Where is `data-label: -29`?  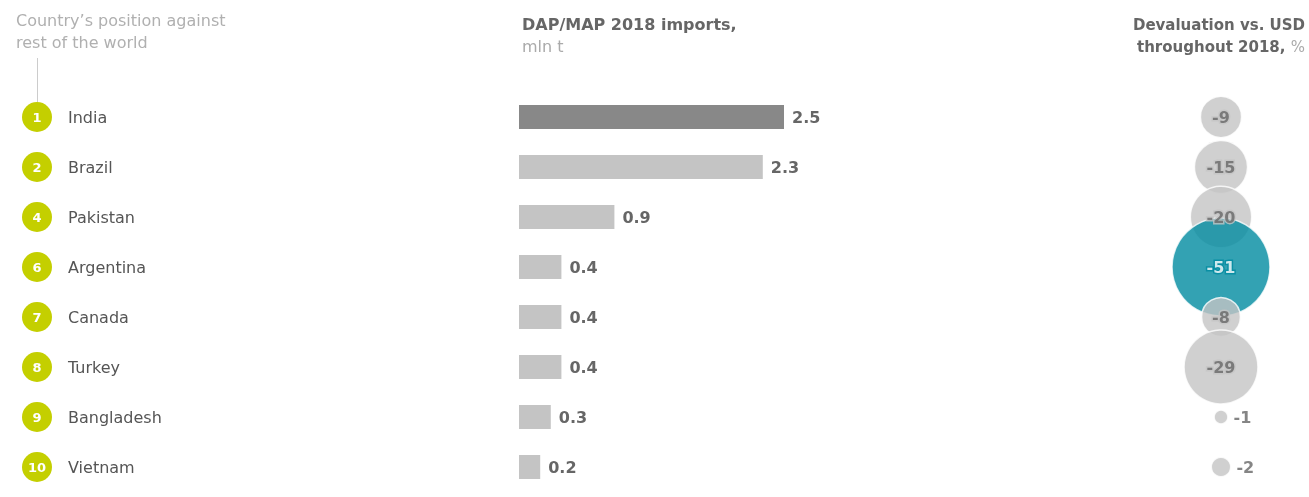
data-label: -29 is located at coordinates (1221, 367).